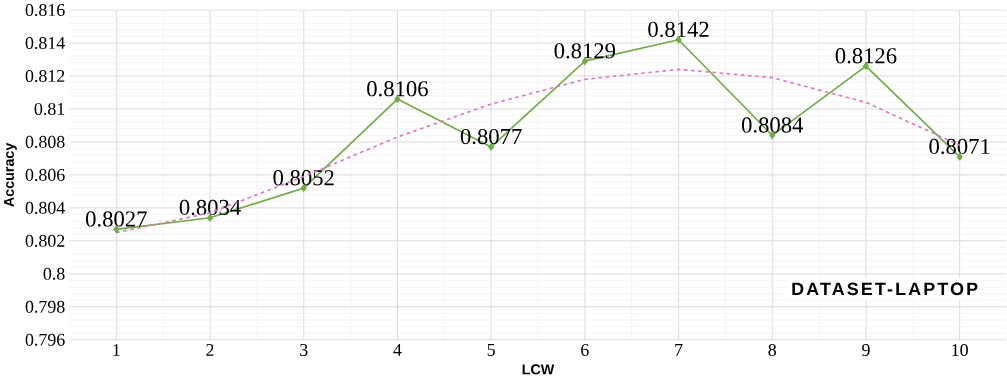 The width and height of the screenshot is (1007, 378). Describe the element at coordinates (679, 349) in the screenshot. I see `x-tick-label: 7` at that location.